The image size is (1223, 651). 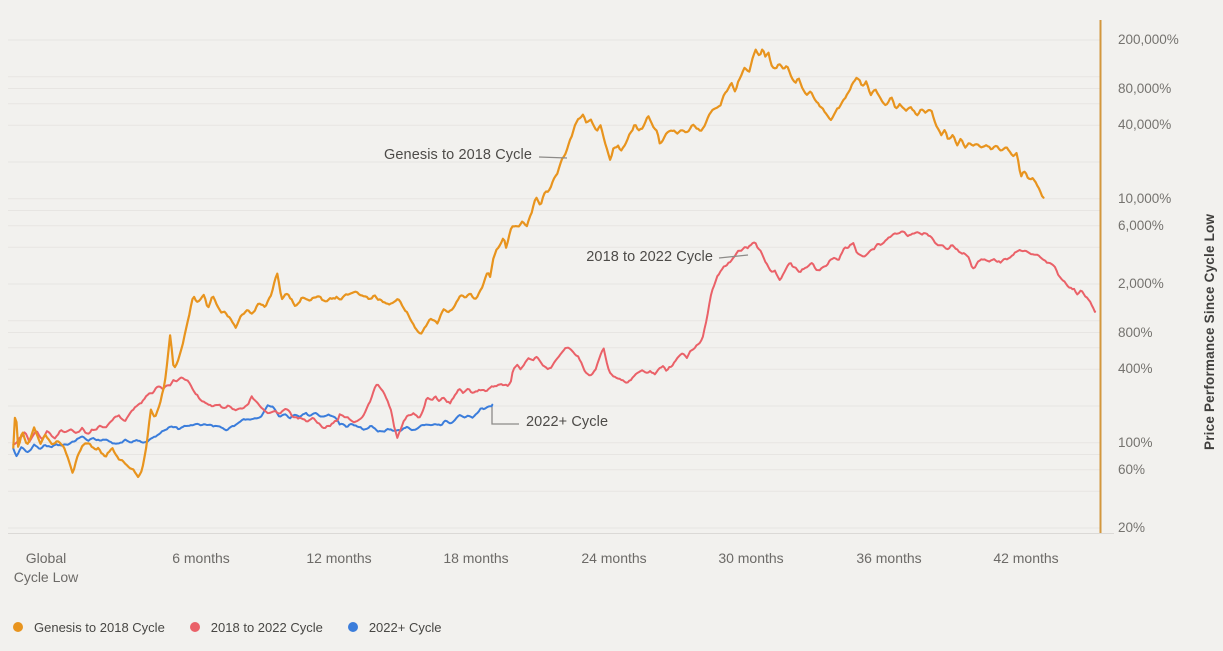 I want to click on legend-label: Genesis to 2018 Cycle, so click(x=99, y=627).